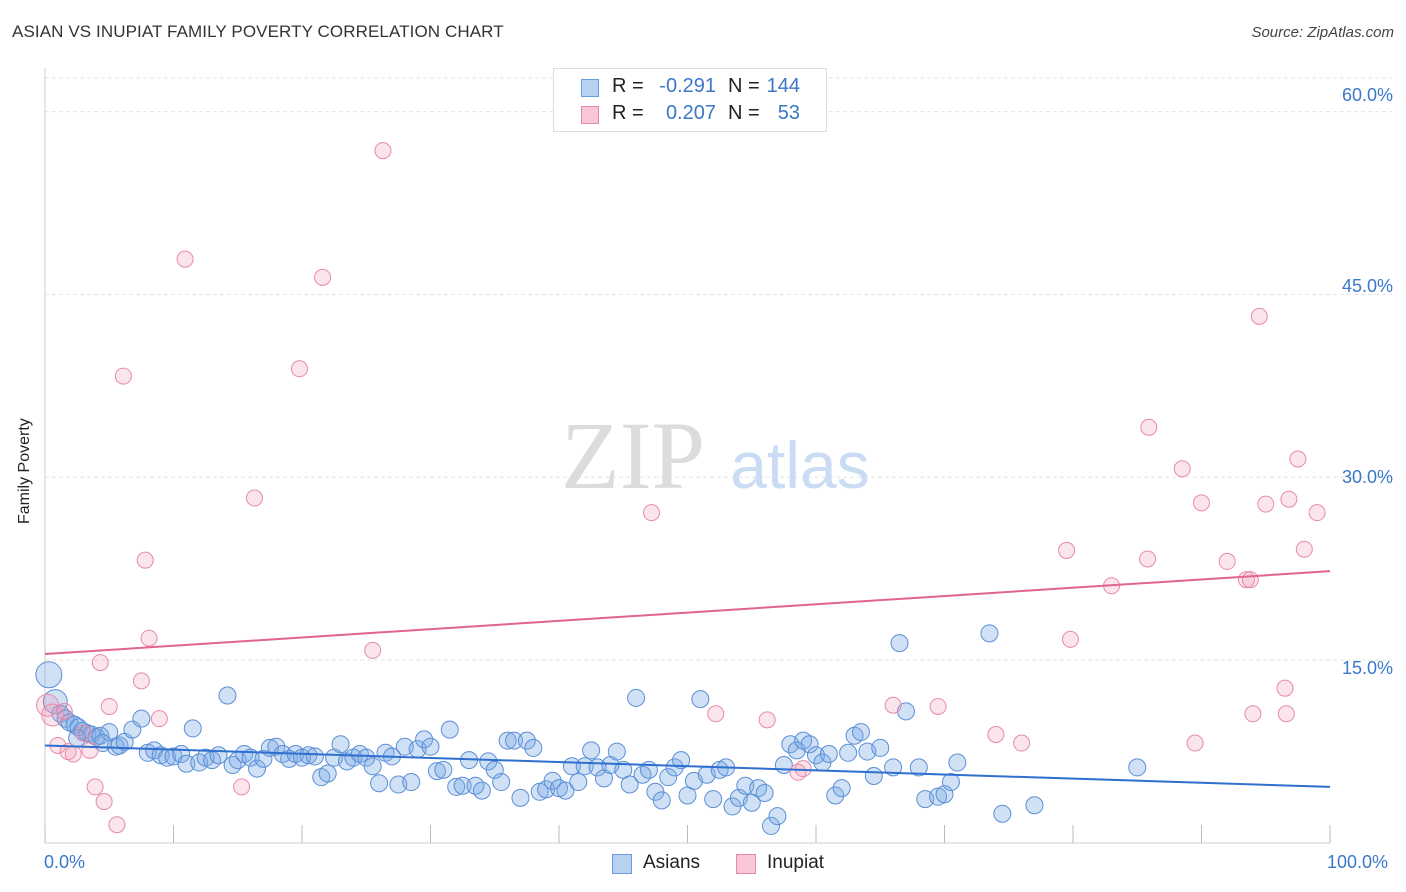 This screenshot has width=1406, height=892. I want to click on legend-swatch-inupiat, so click(590, 115).